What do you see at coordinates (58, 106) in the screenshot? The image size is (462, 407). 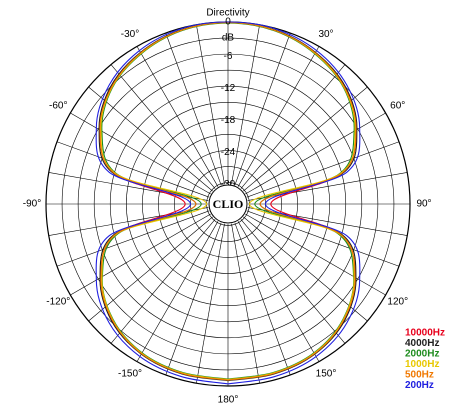 I see `theta-tick-label: -60°` at bounding box center [58, 106].